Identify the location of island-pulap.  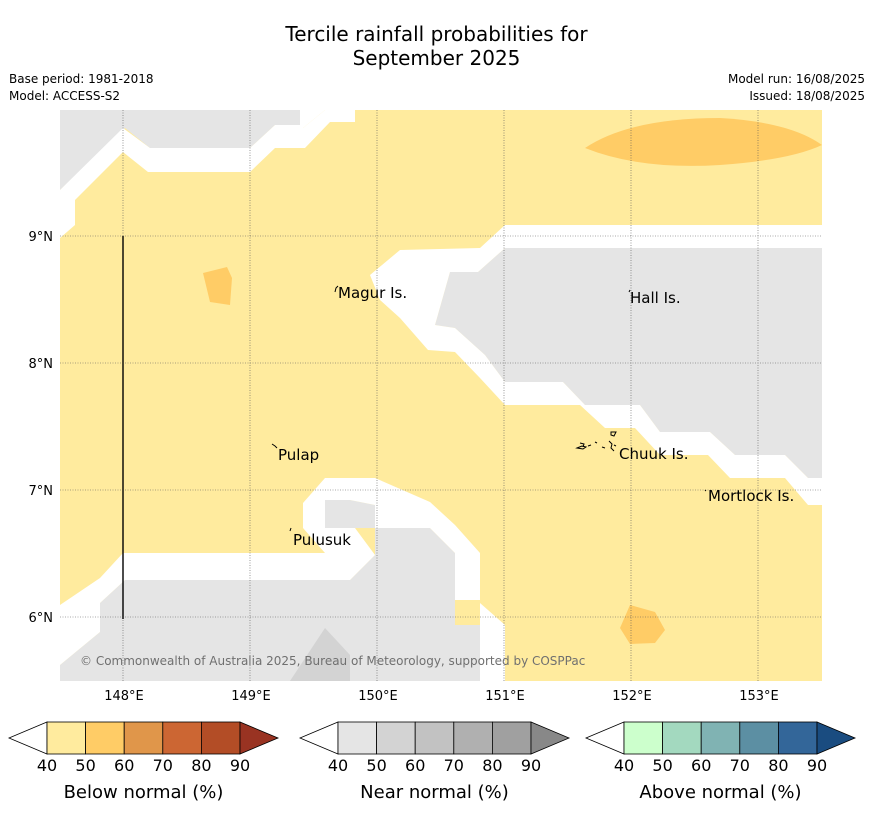
(274, 446).